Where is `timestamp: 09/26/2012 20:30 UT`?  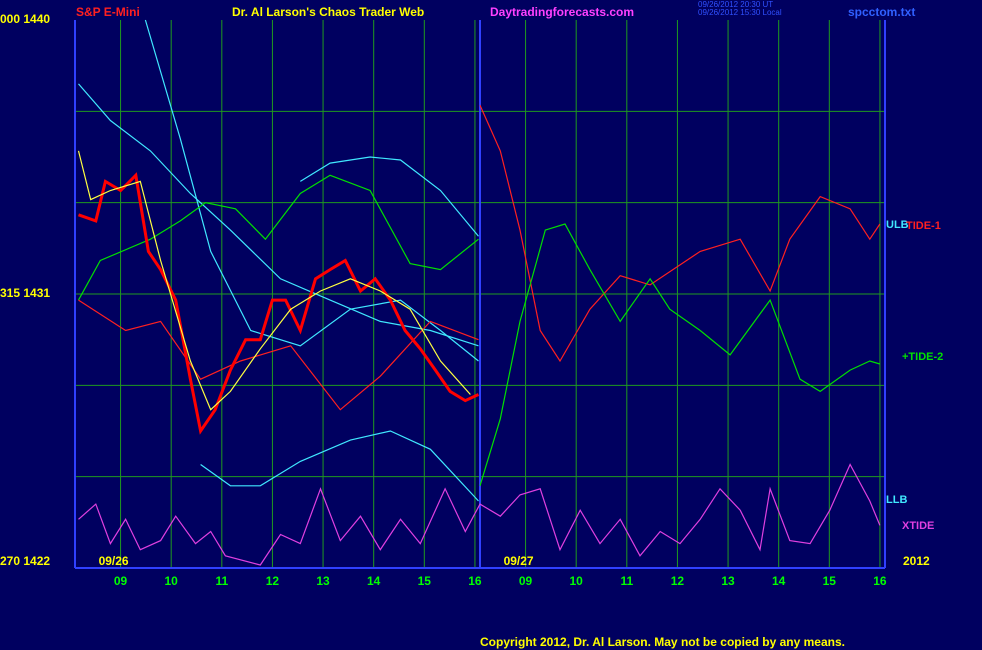
timestamp: 09/26/2012 20:30 UT is located at coordinates (735, 4).